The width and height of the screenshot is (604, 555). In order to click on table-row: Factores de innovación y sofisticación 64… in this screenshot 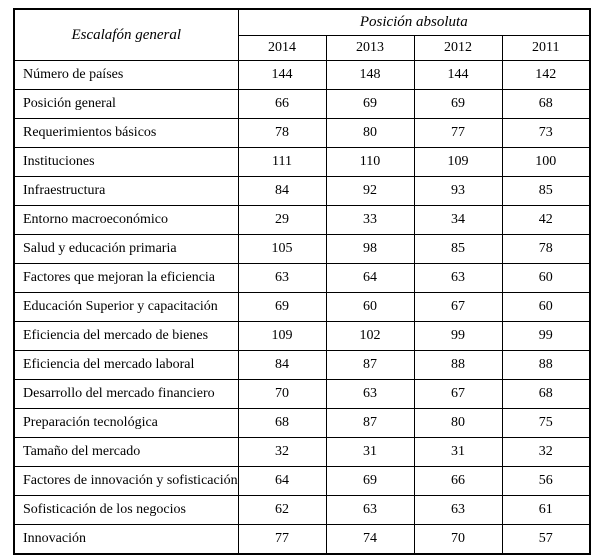, I will do `click(302, 481)`.